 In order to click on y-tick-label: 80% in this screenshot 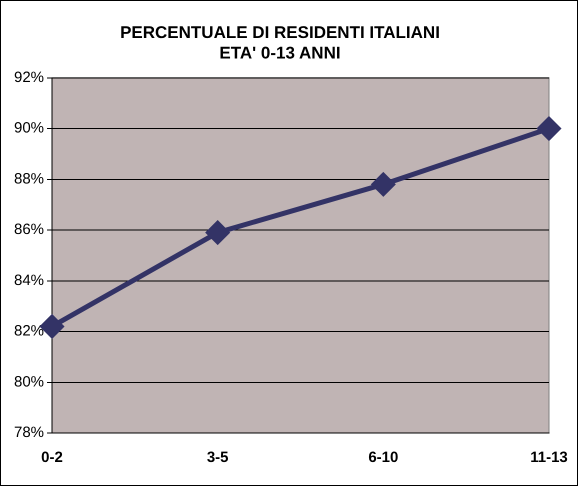, I will do `click(29, 381)`.